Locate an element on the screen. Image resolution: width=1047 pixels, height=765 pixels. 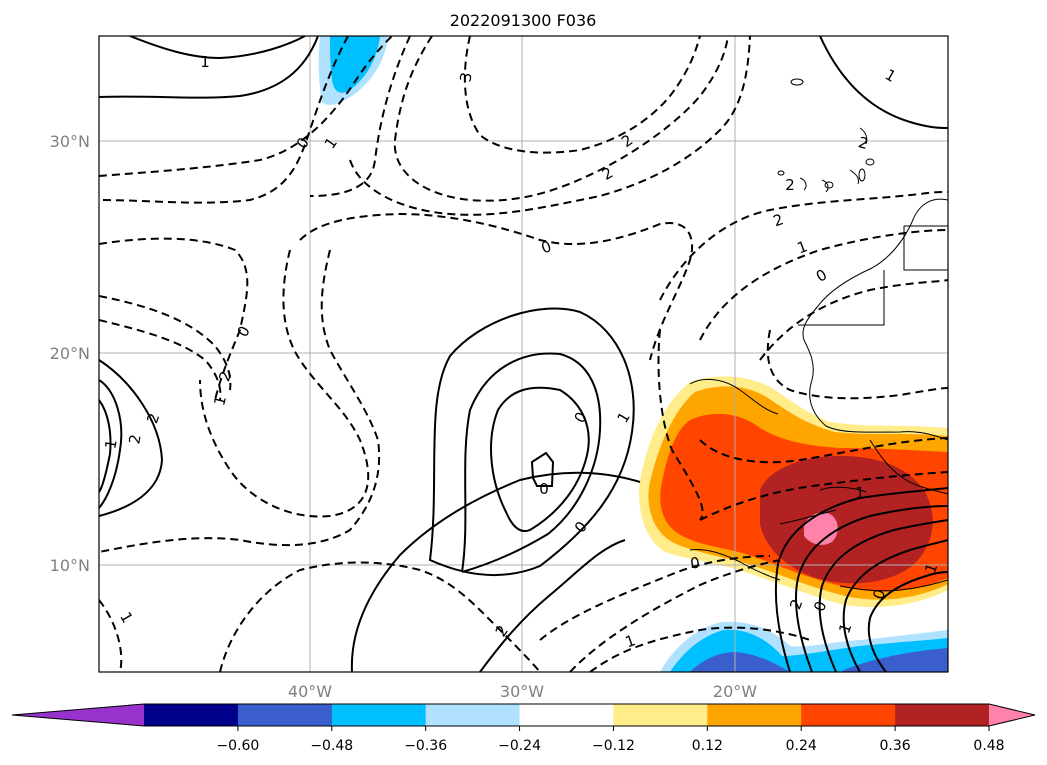
colorbar-tick-label: −0.12 is located at coordinates (613, 746).